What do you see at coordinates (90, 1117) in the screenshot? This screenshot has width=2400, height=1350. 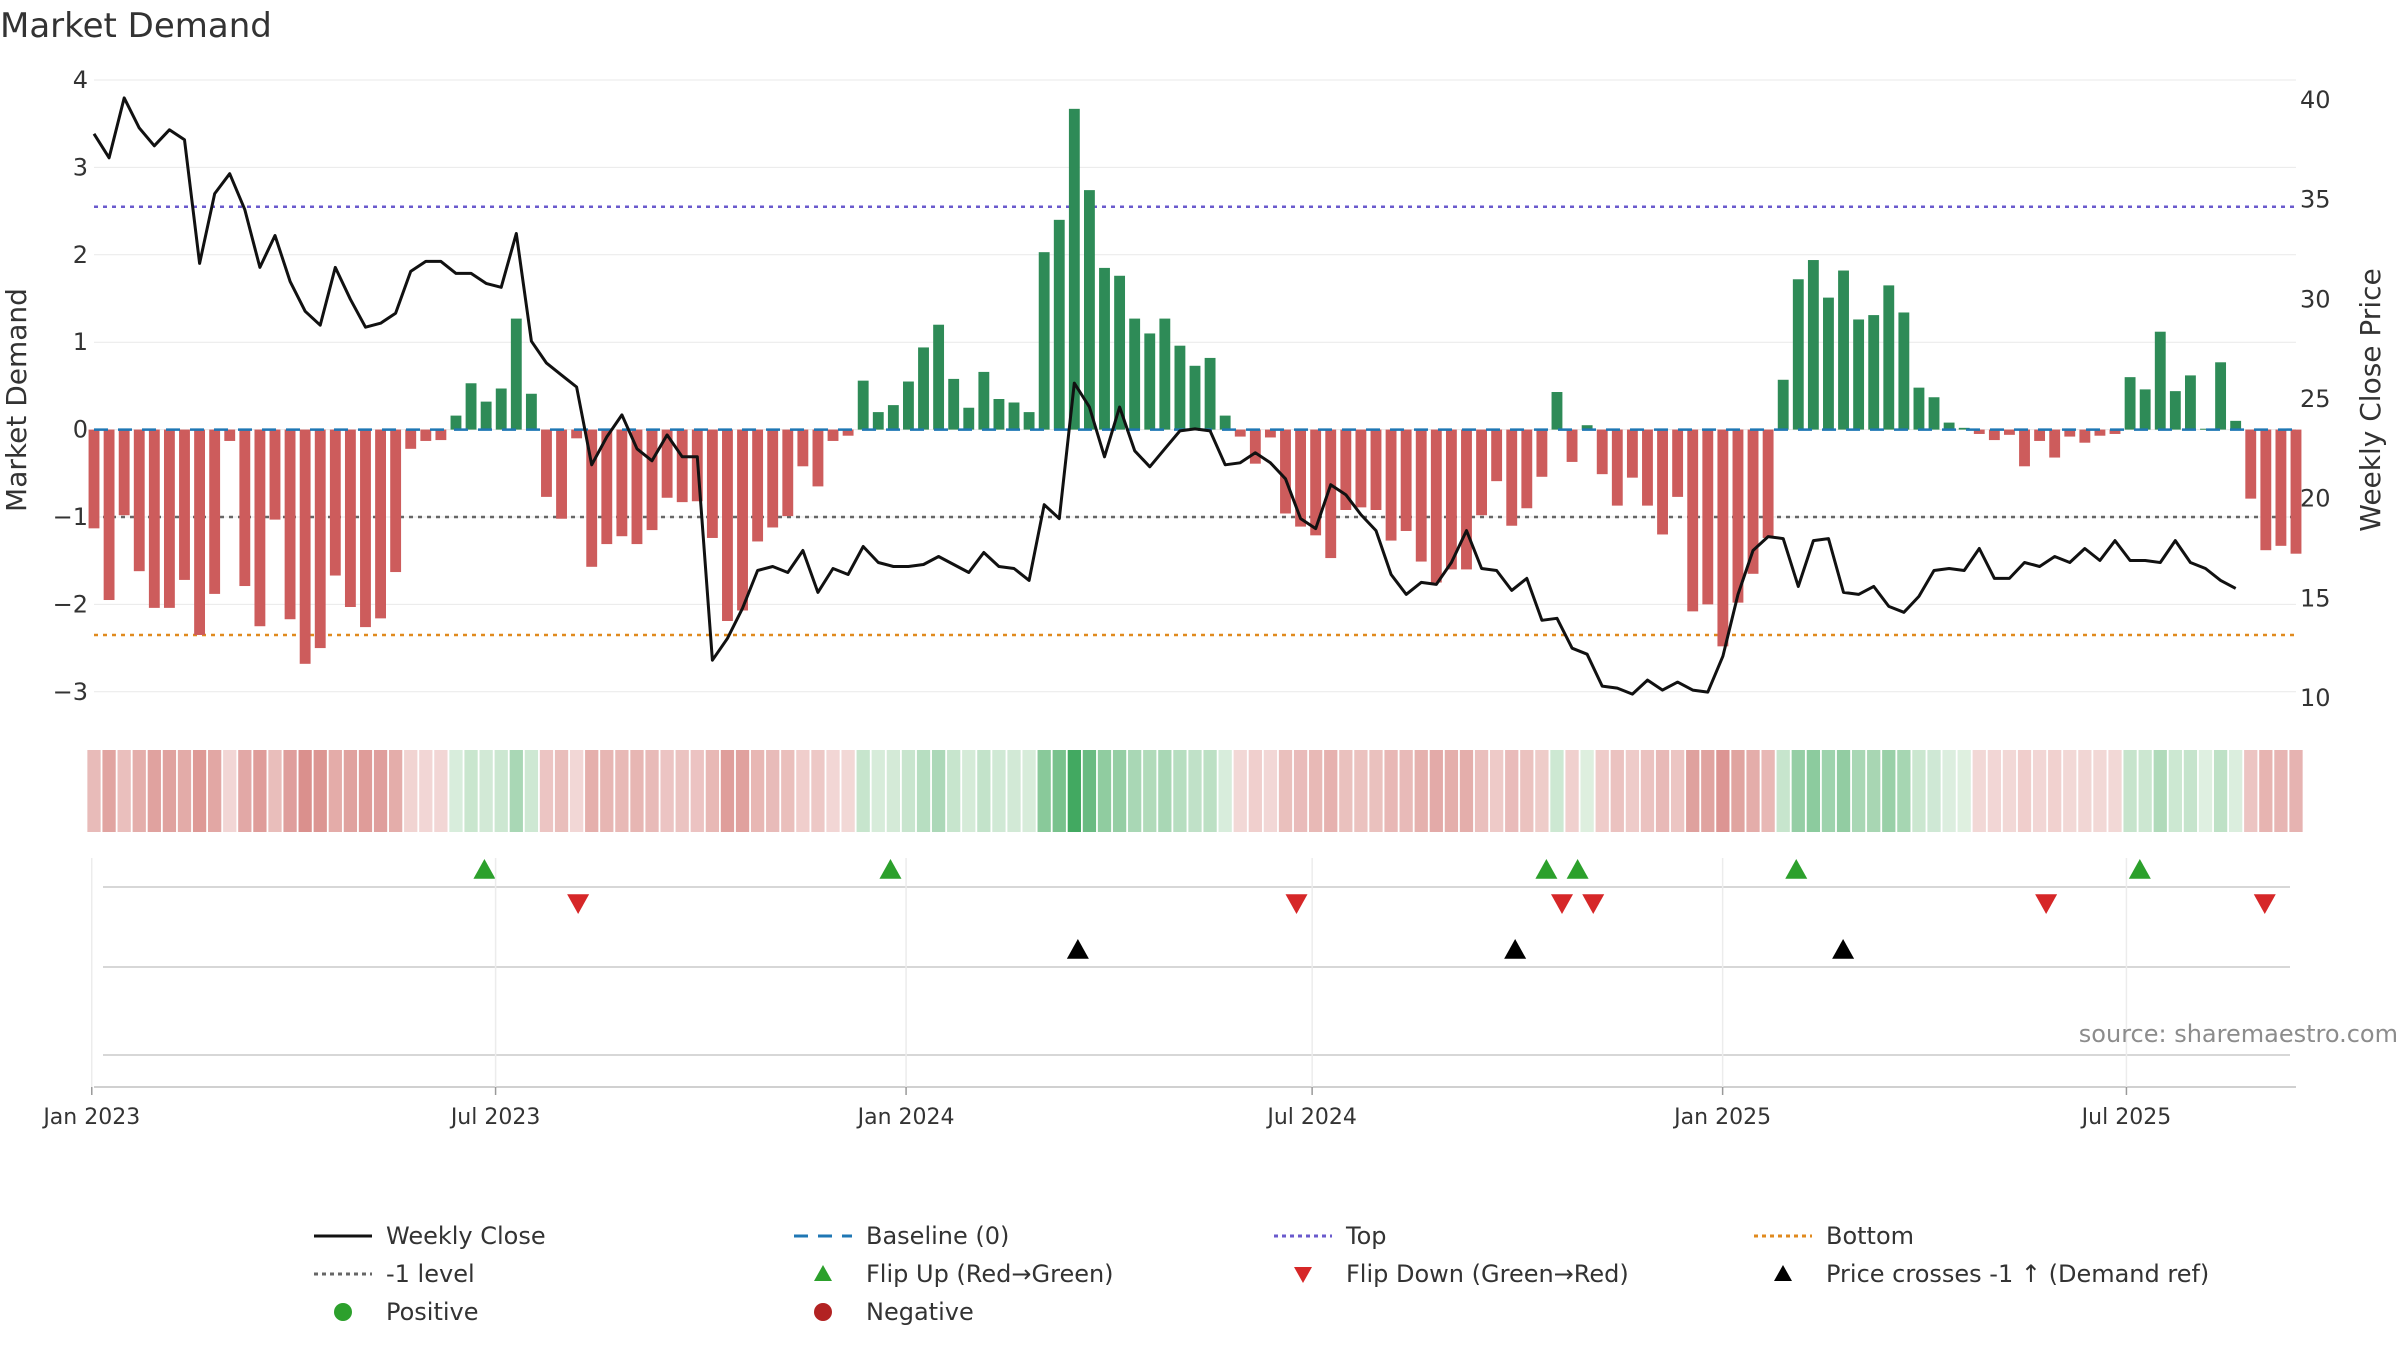 I see `x-tick-label: Jan 2023` at bounding box center [90, 1117].